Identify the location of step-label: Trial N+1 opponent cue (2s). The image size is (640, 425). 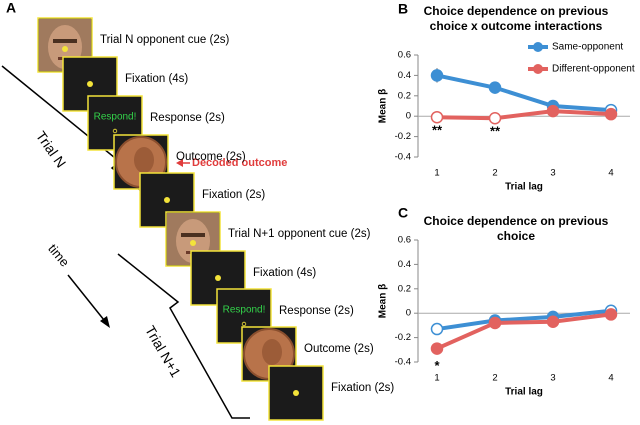
(299, 234).